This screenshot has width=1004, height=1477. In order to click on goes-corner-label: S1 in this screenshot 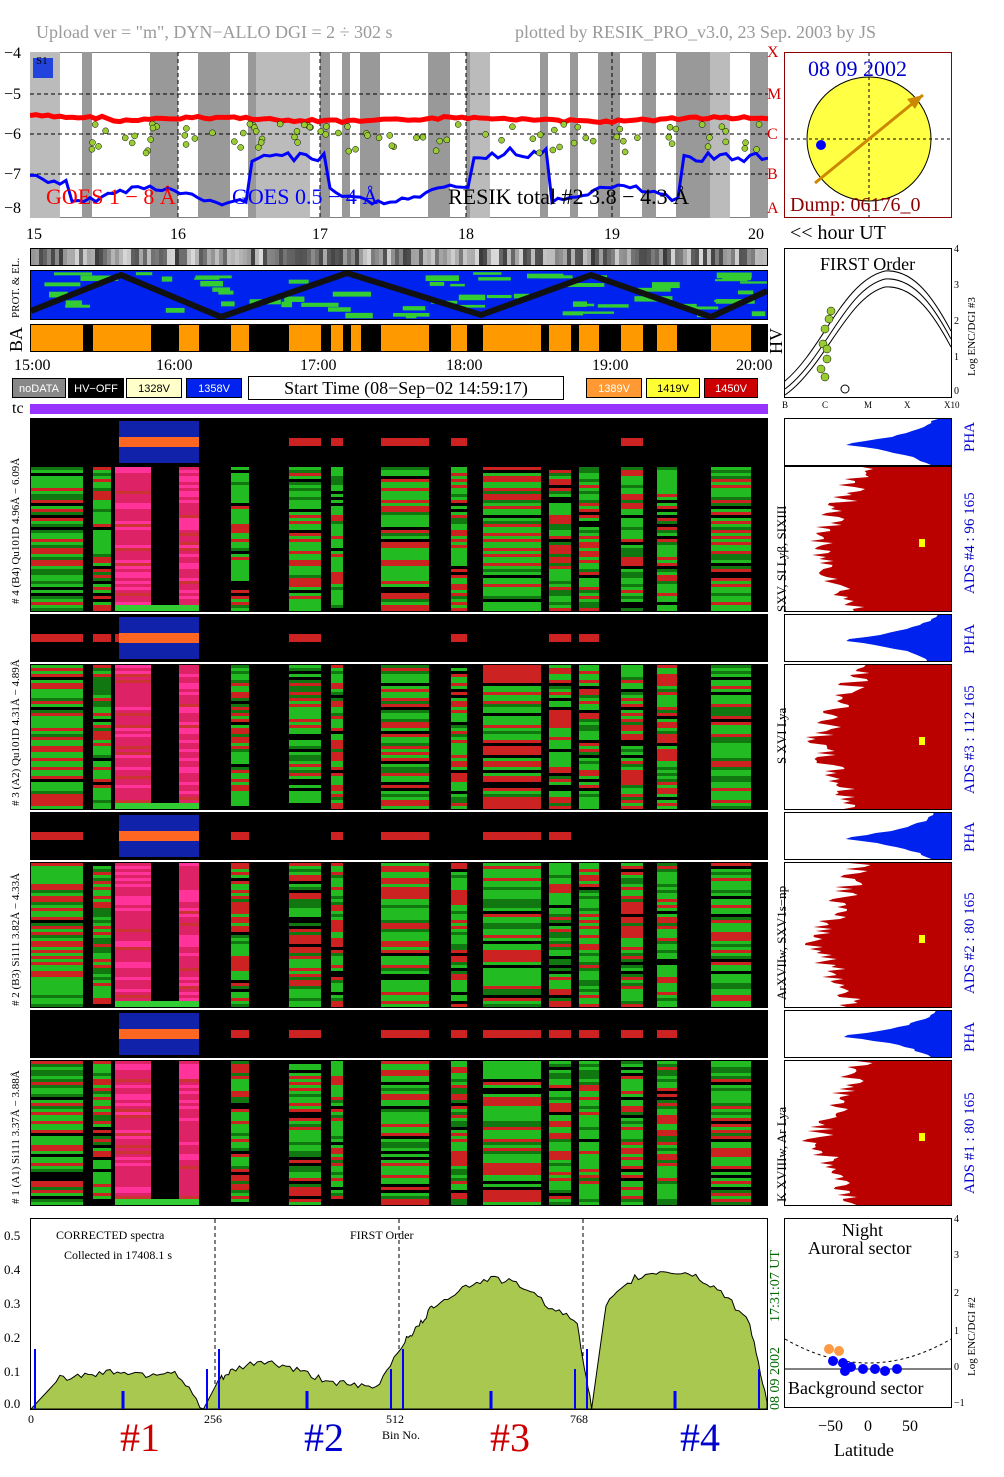, I will do `click(42, 61)`.